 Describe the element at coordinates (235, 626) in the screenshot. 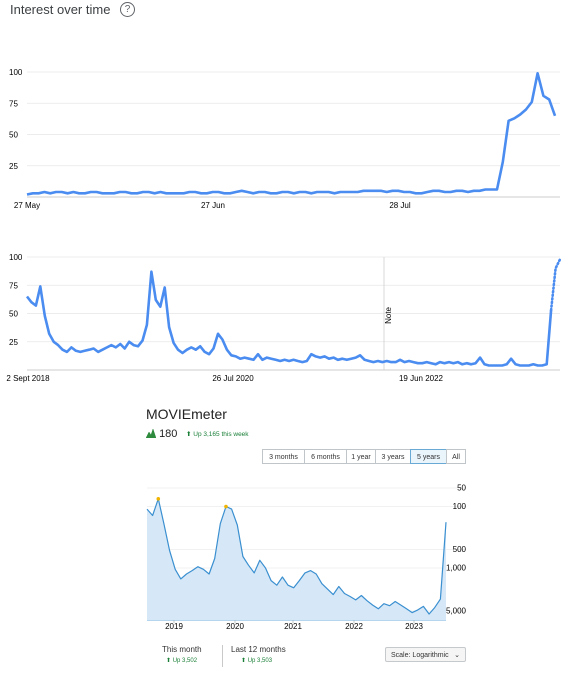

I see `x-tick-label: 2020` at that location.